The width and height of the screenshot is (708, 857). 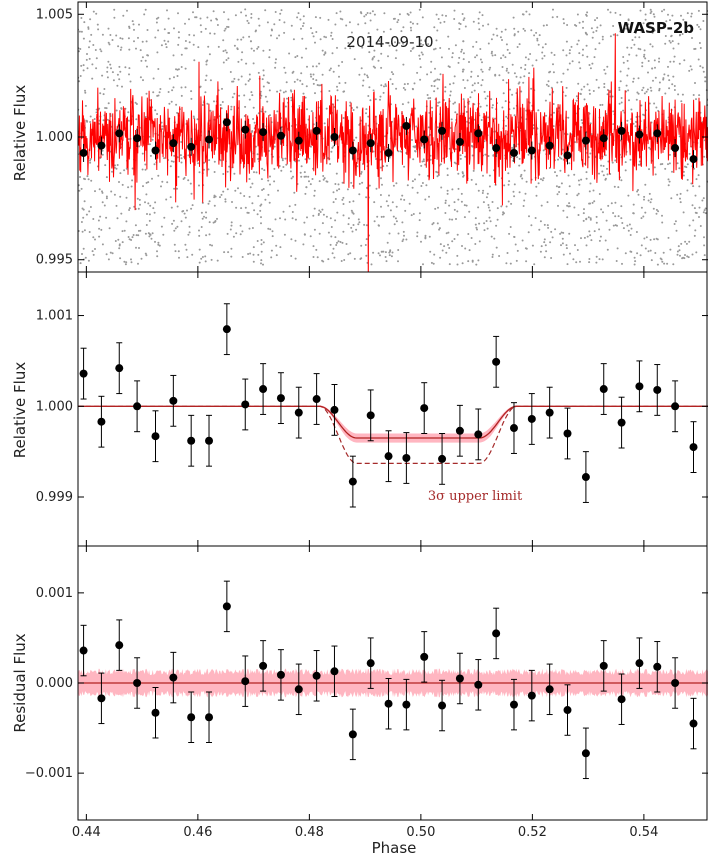 What do you see at coordinates (20, 133) in the screenshot?
I see `raw-panel-y-axis-label: Relative Flux` at bounding box center [20, 133].